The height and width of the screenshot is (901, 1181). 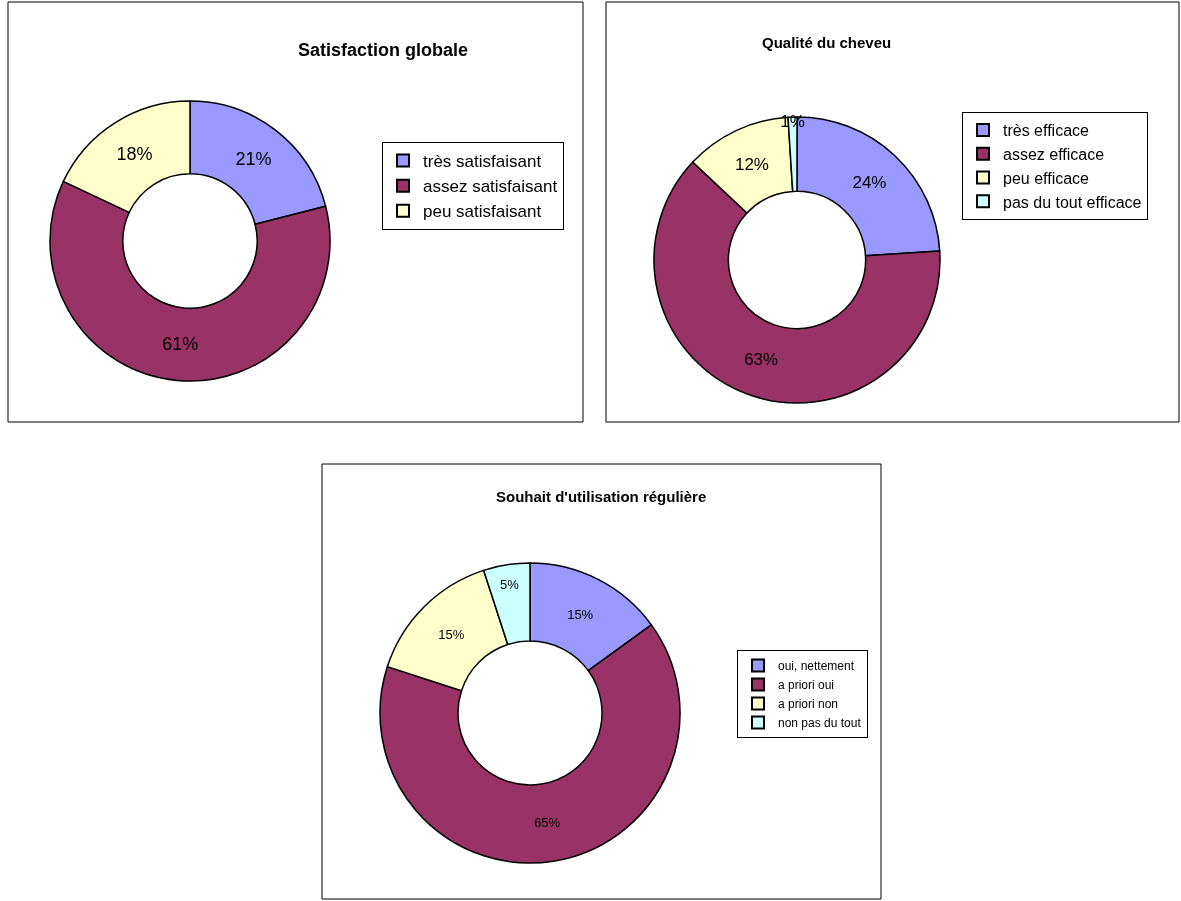 What do you see at coordinates (1046, 178) in the screenshot?
I see `legend-label: peu efficace` at bounding box center [1046, 178].